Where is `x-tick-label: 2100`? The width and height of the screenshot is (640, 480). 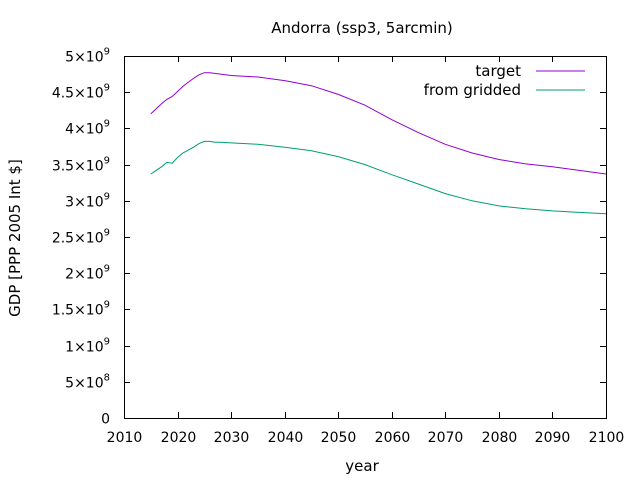
x-tick-label: 2100 is located at coordinates (607, 438).